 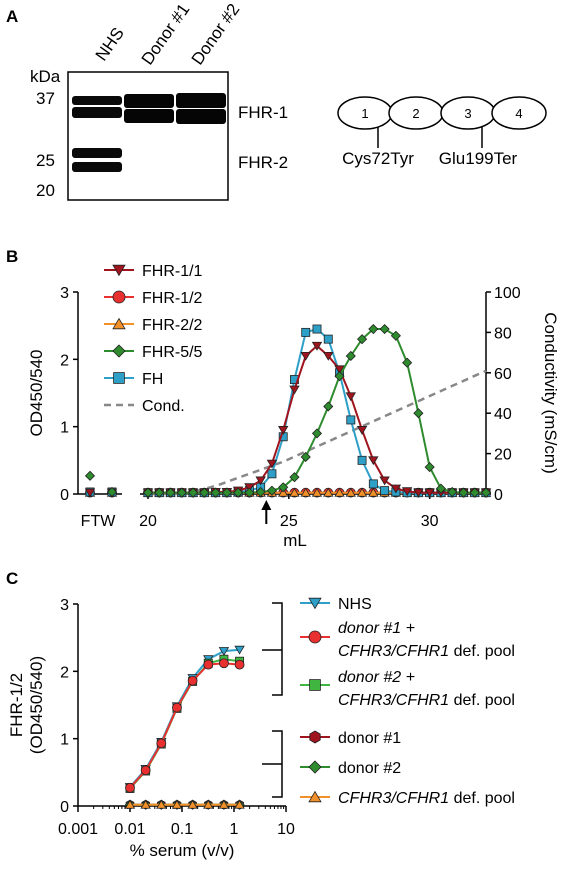 What do you see at coordinates (12, 16) in the screenshot?
I see `panel-a-letter: A` at bounding box center [12, 16].